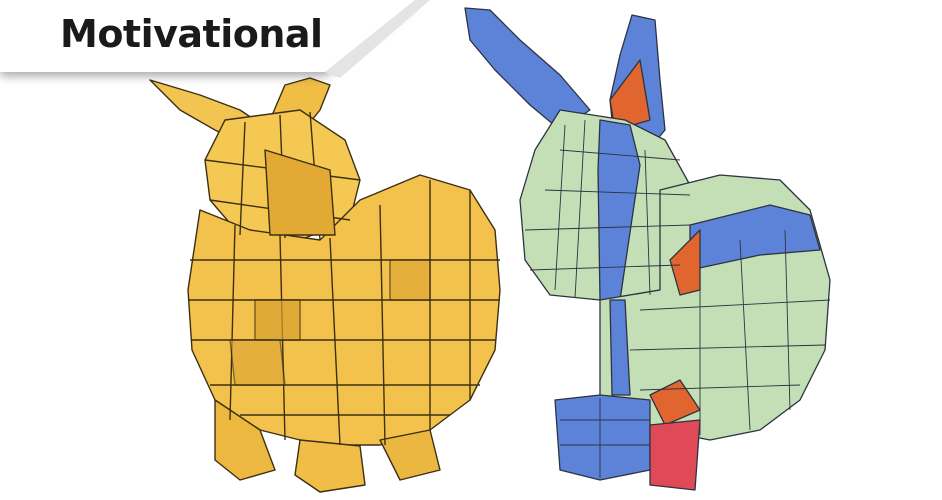 The height and width of the screenshot is (500, 942). I want to click on page-title: Motivational, so click(191, 34).